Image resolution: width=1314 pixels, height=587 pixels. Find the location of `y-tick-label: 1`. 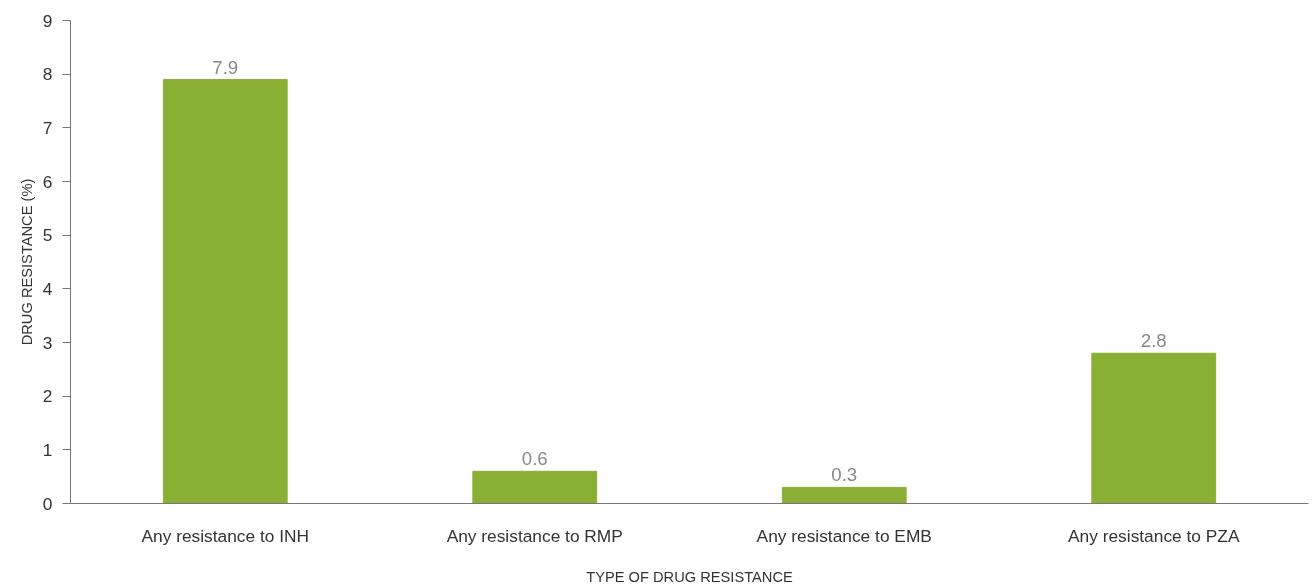

y-tick-label: 1 is located at coordinates (47, 449).